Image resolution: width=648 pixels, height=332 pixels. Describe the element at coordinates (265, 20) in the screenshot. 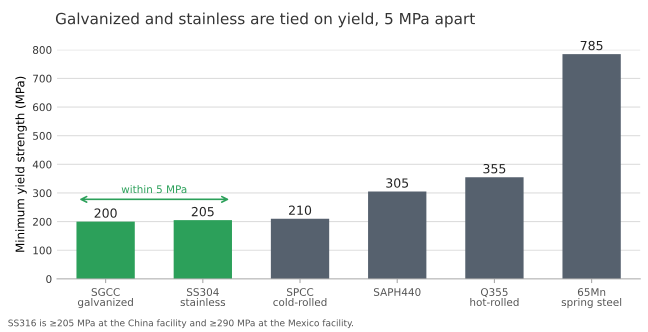

I see `chart-title: Galvanized and stainless are tied on yield, 5 MPa apart` at that location.